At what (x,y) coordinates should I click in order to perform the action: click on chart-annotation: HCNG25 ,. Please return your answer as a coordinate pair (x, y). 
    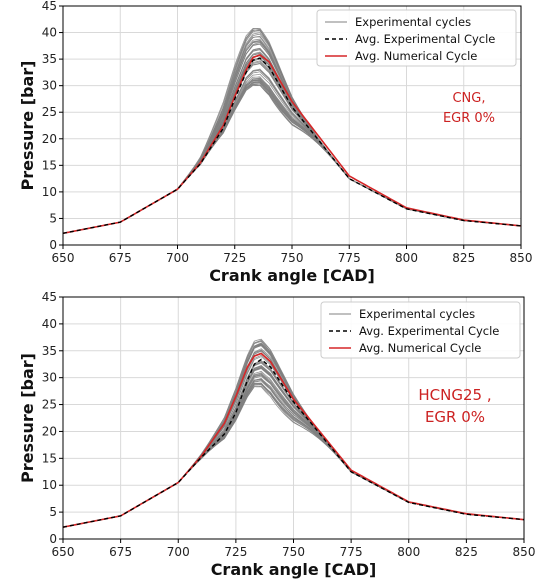
    Looking at the image, I should click on (454, 395).